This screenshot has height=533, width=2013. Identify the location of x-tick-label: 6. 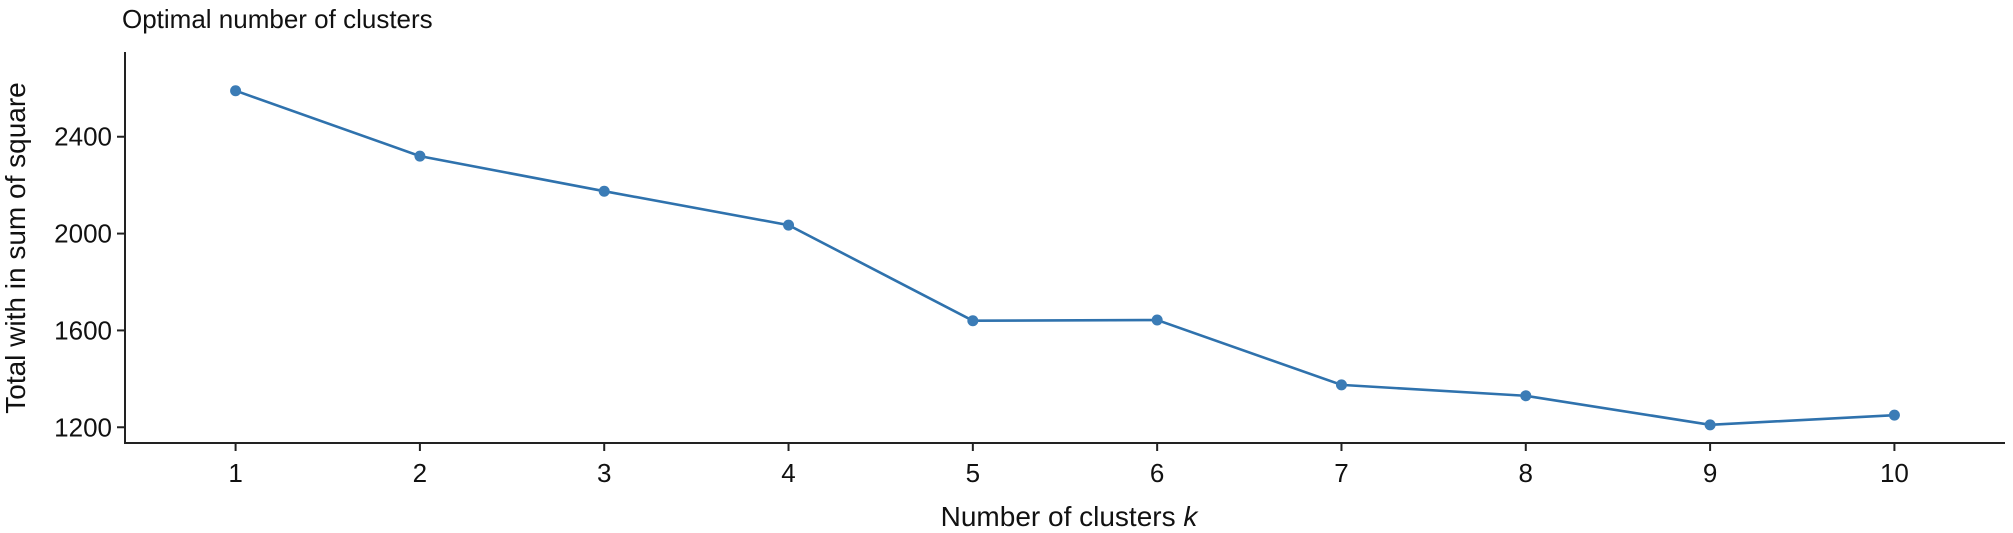
(1157, 473).